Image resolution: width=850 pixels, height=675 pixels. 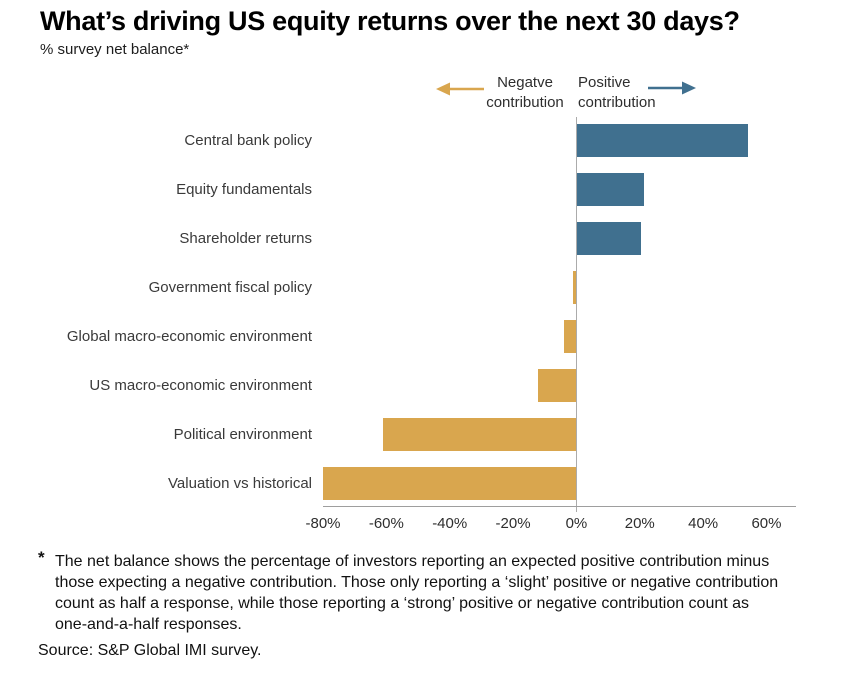 I want to click on category-label: US macro-economic environment, so click(x=200, y=385).